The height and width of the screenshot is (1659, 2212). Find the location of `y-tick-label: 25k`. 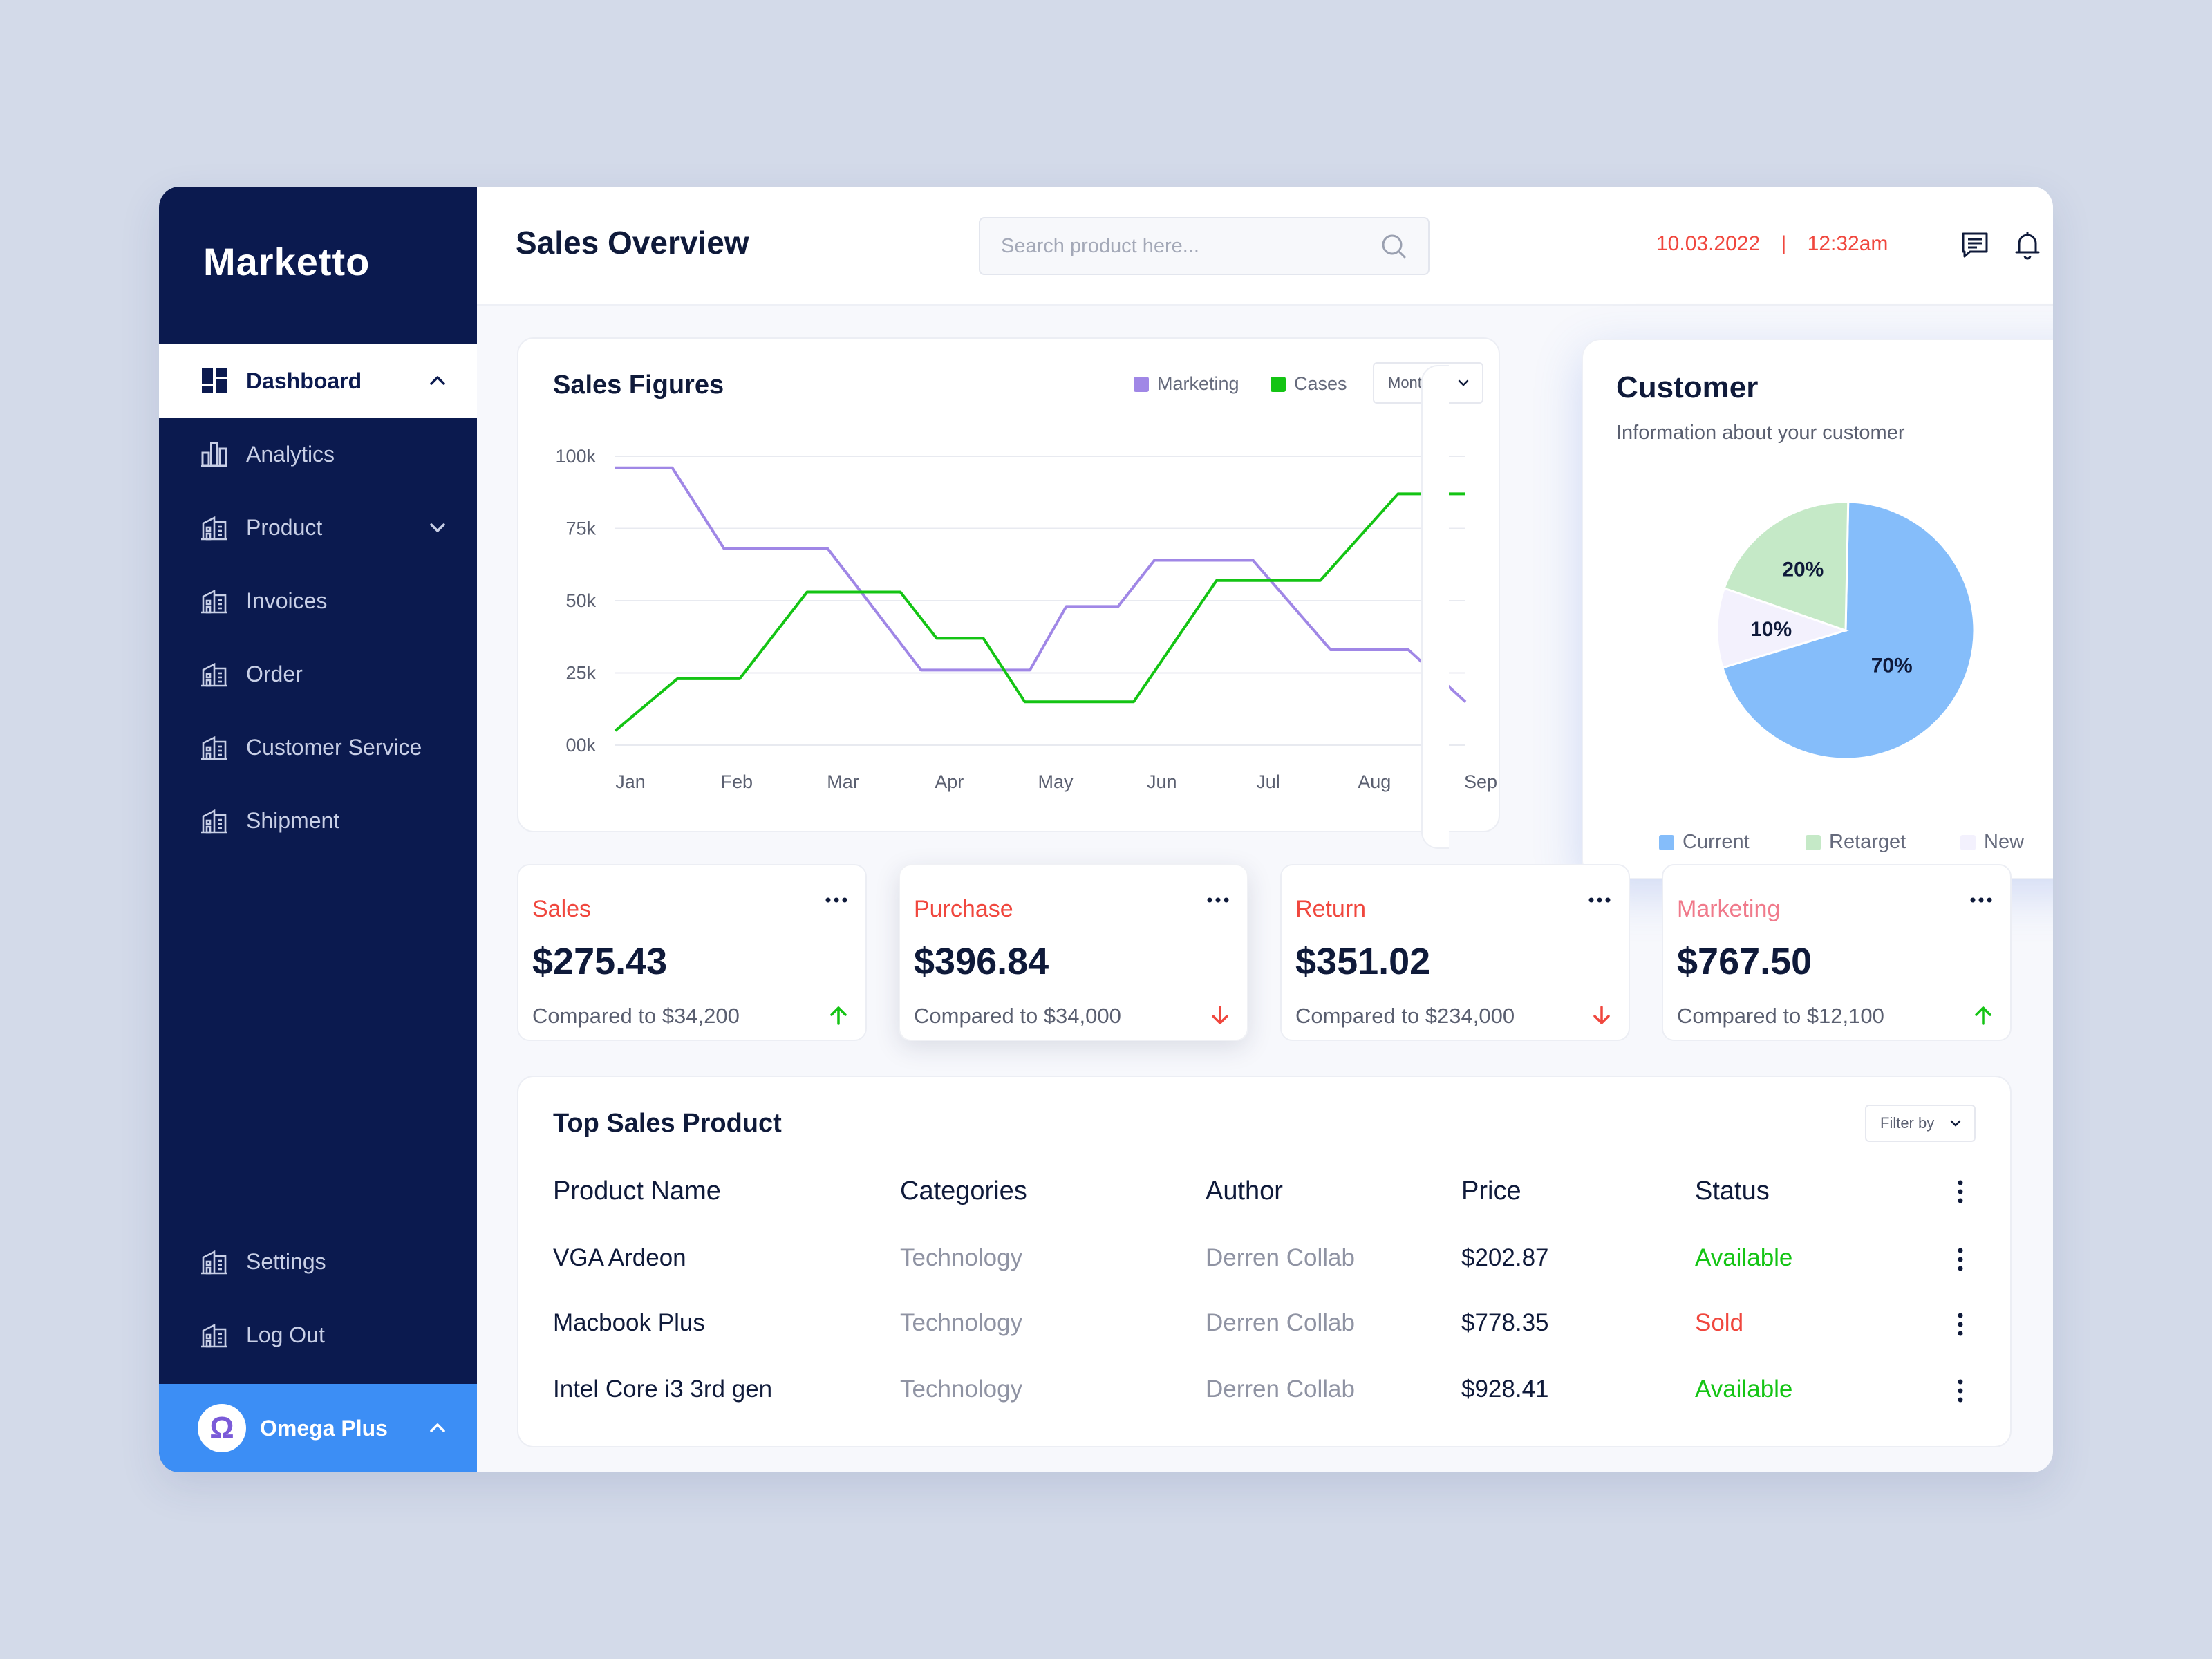

y-tick-label: 25k is located at coordinates (581, 673).